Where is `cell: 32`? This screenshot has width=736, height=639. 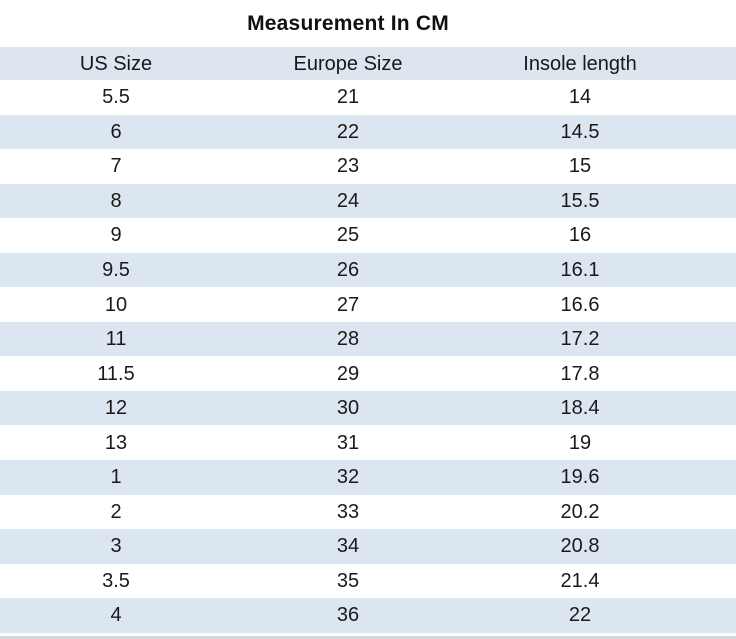
cell: 32 is located at coordinates (348, 477).